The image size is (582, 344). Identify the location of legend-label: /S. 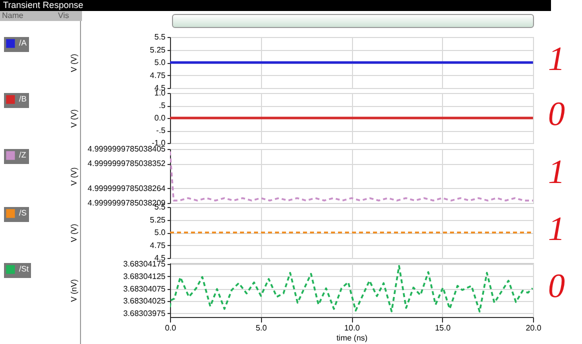
(23, 213).